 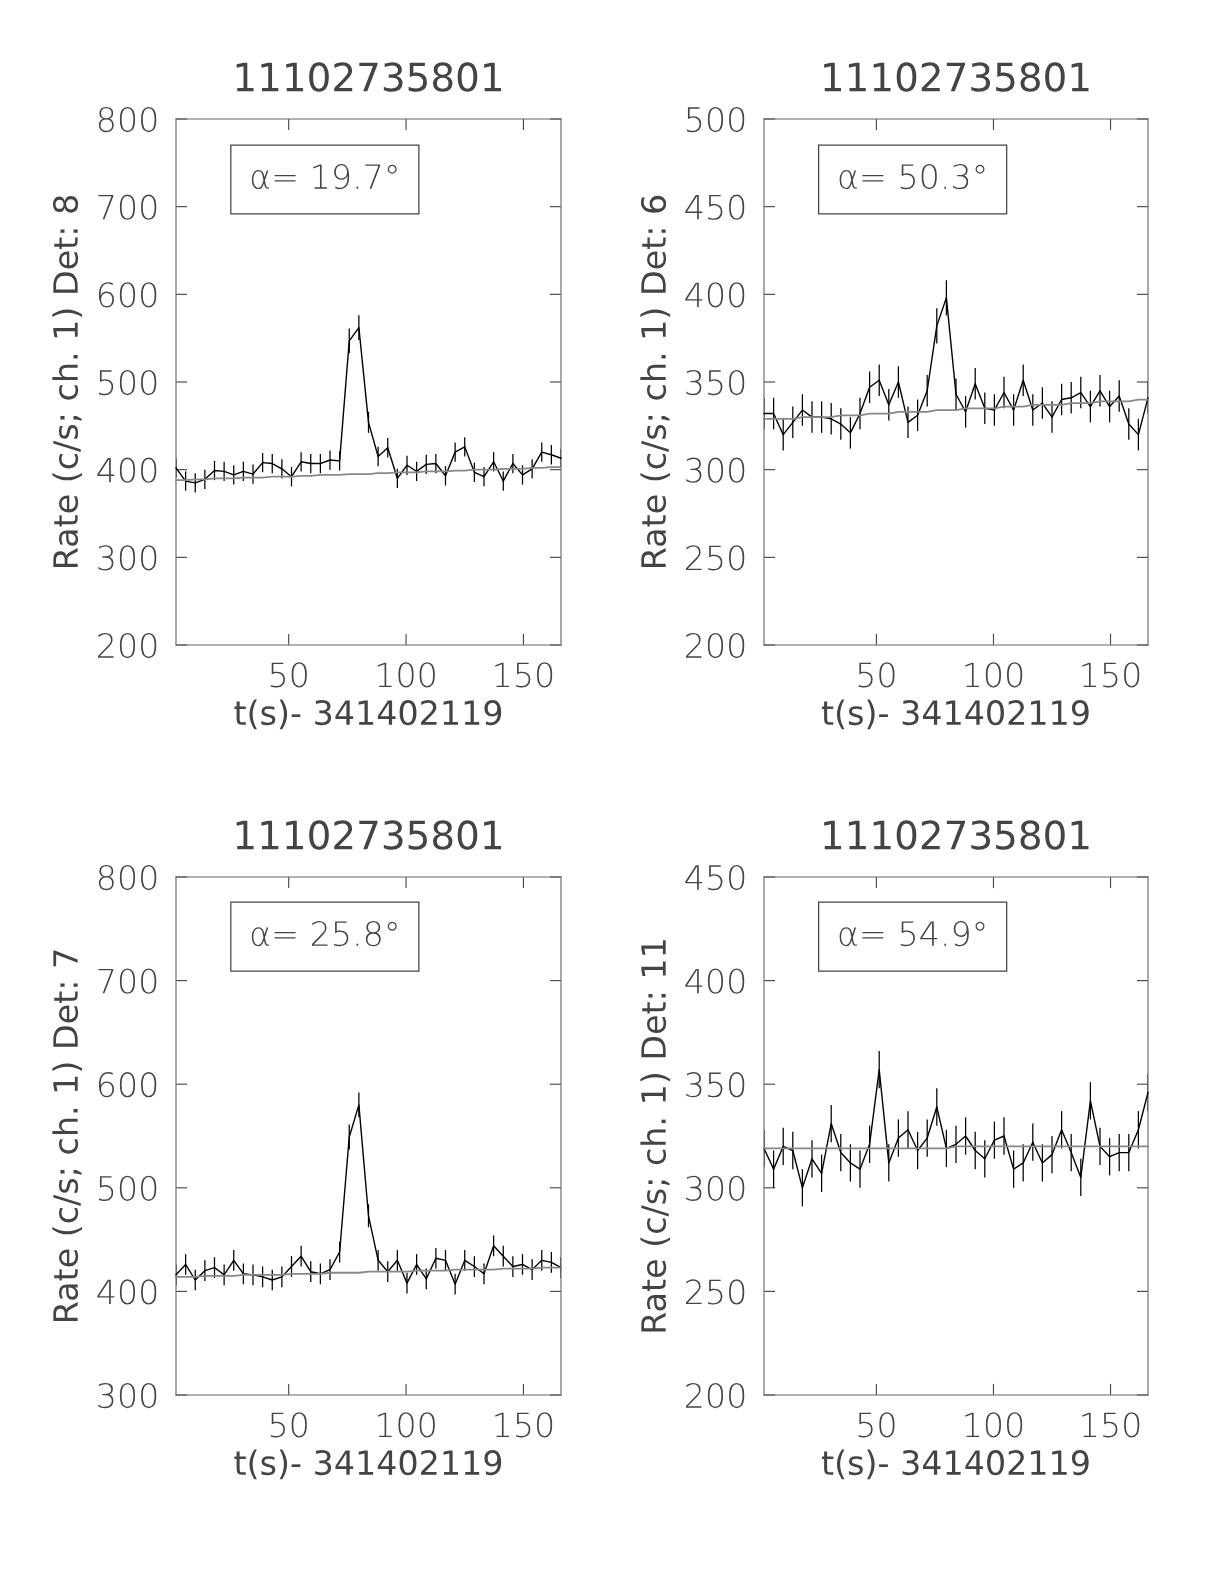 What do you see at coordinates (67, 381) in the screenshot?
I see `y-axis-title: Rate (c/s; ch. 1) Det: 8` at bounding box center [67, 381].